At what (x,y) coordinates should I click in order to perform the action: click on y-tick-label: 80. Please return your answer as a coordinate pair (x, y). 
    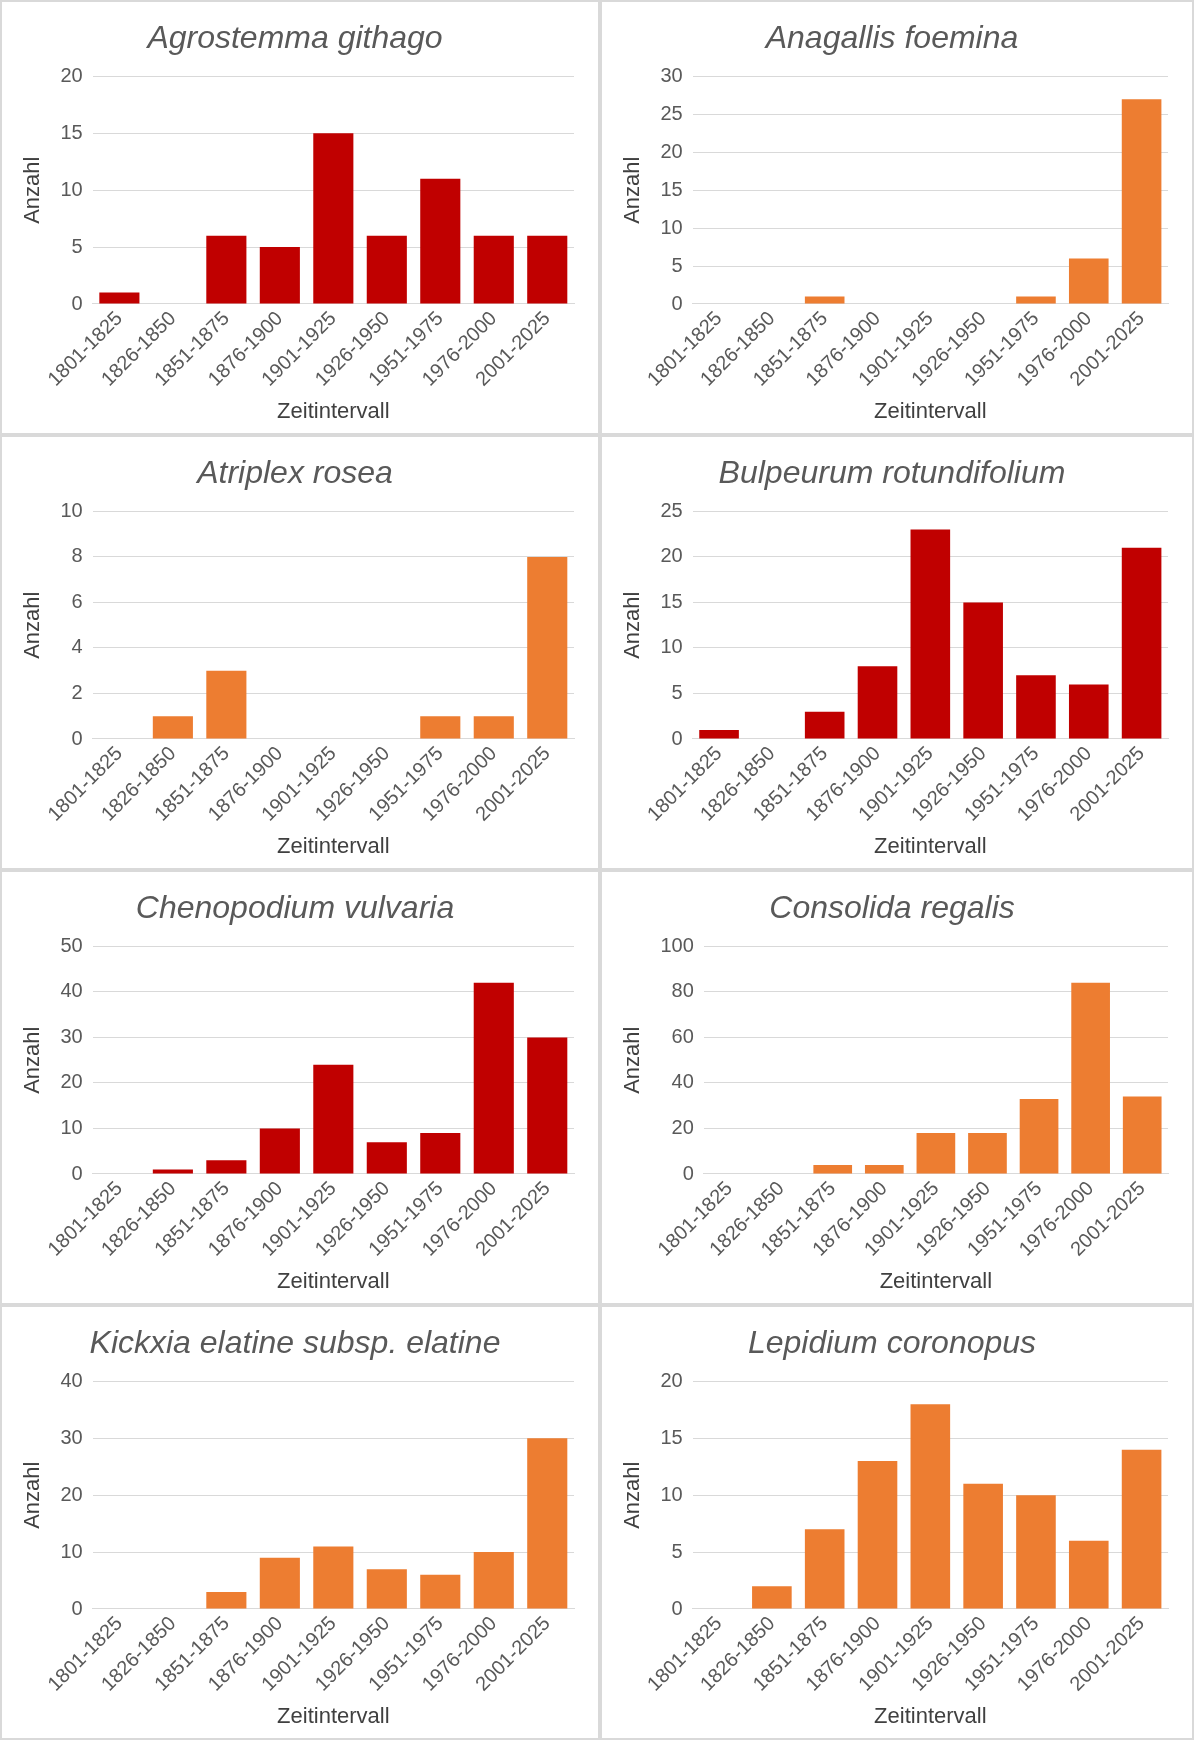
    Looking at the image, I should click on (682, 990).